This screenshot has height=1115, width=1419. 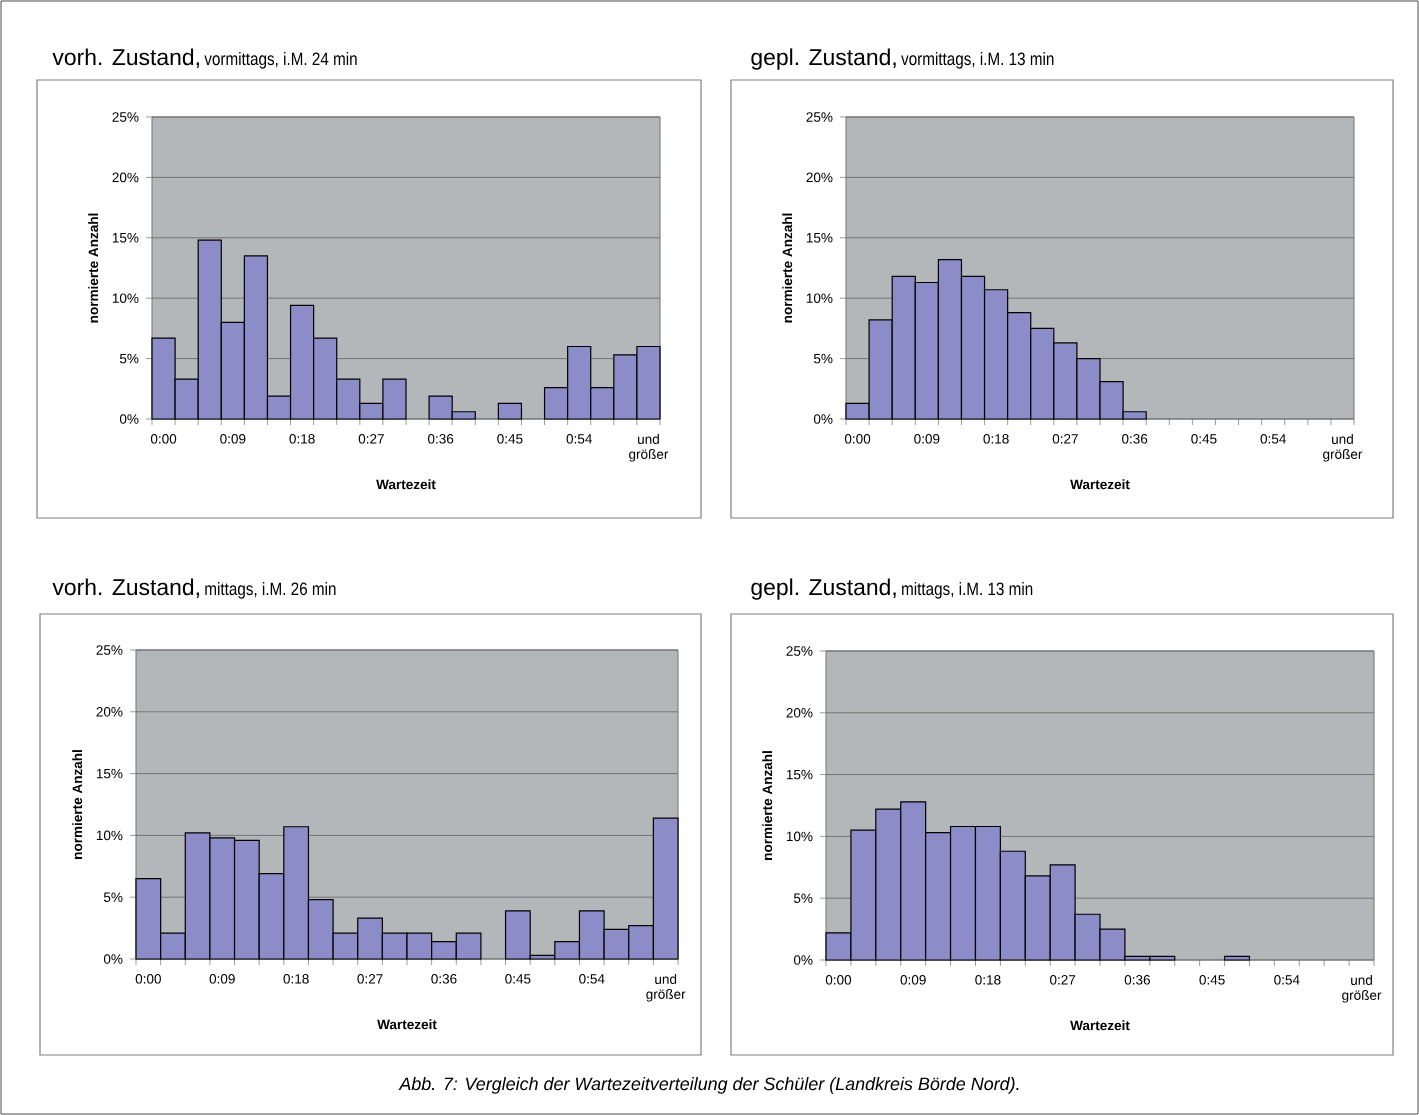 I want to click on chart-subtitle: vormittags, i.M. 24 min, so click(x=280, y=60).